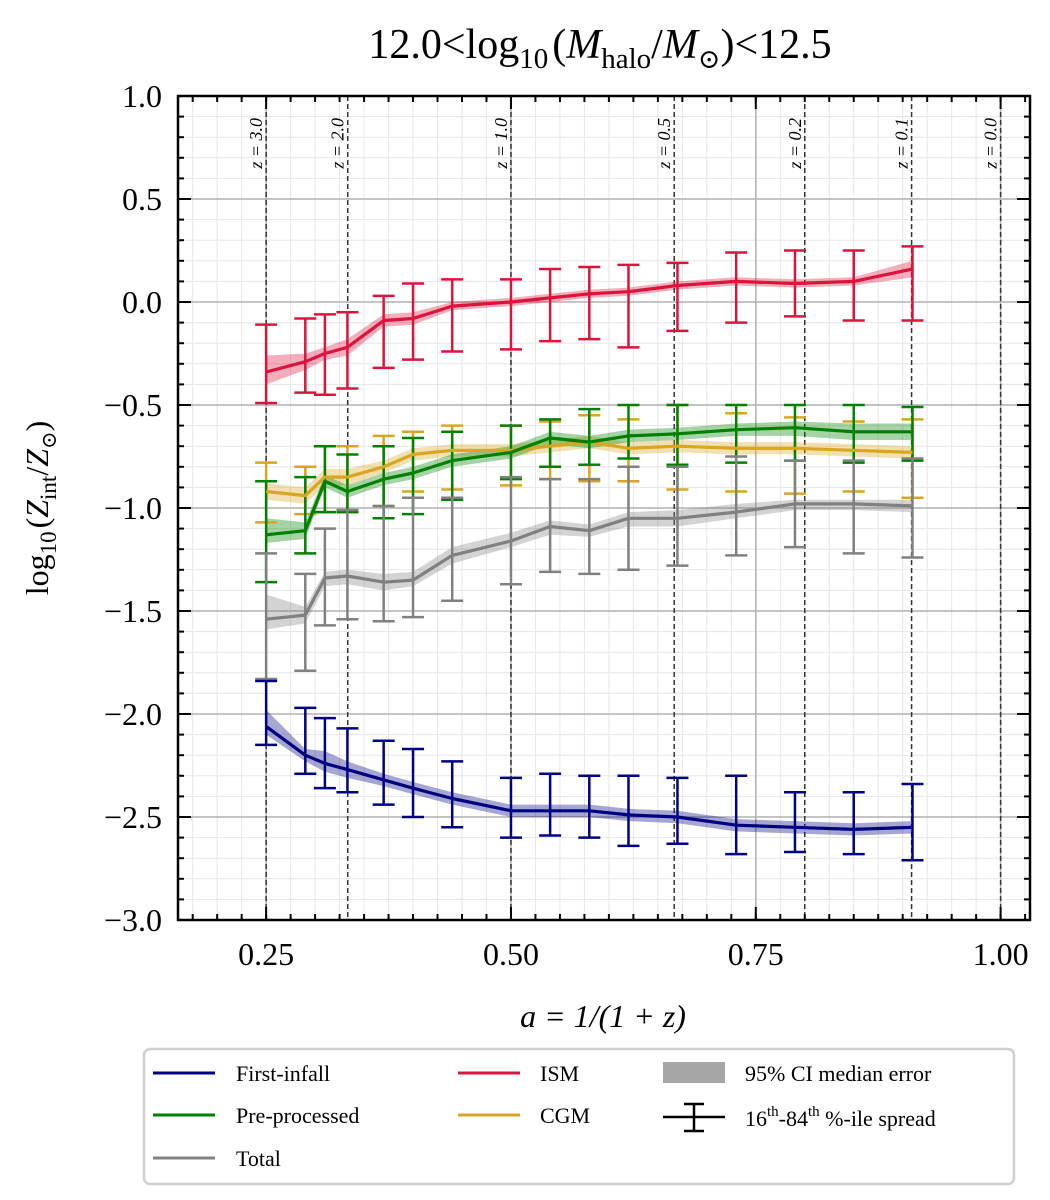 The height and width of the screenshot is (1200, 1050). What do you see at coordinates (902, 144) in the screenshot?
I see `redshift-label: z = 0.1` at bounding box center [902, 144].